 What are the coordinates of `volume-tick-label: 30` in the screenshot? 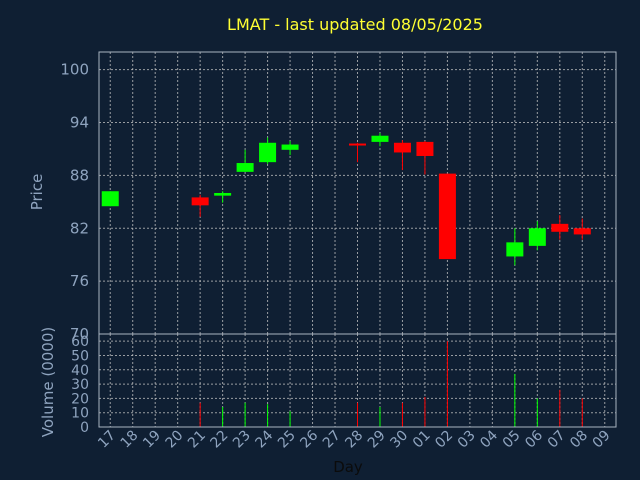 It's located at (80, 385).